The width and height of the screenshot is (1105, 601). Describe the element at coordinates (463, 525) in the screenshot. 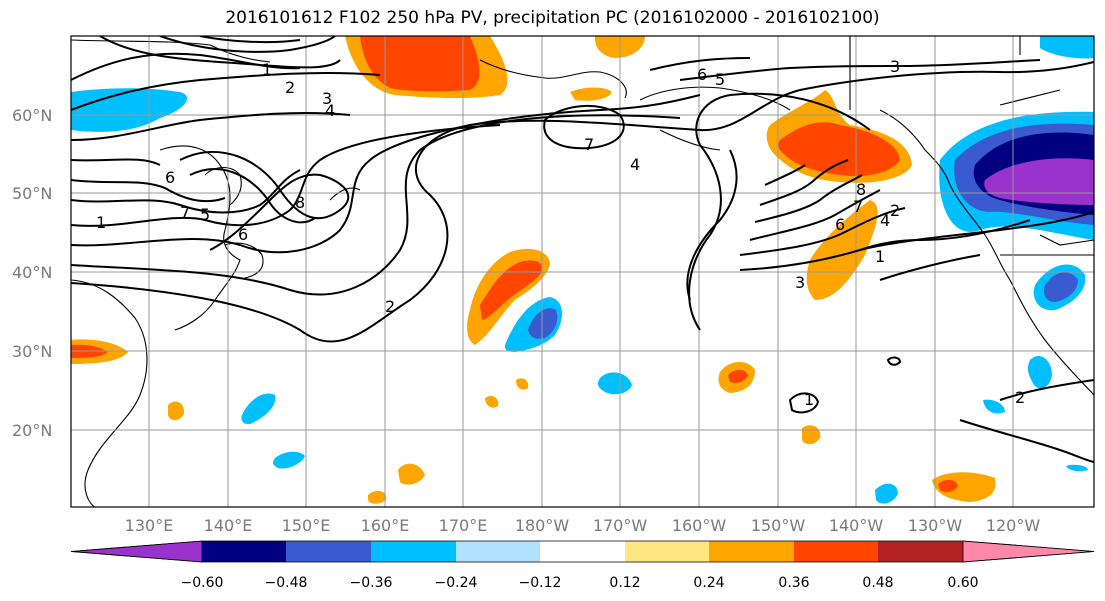

I see `lon-label: 170°E` at that location.